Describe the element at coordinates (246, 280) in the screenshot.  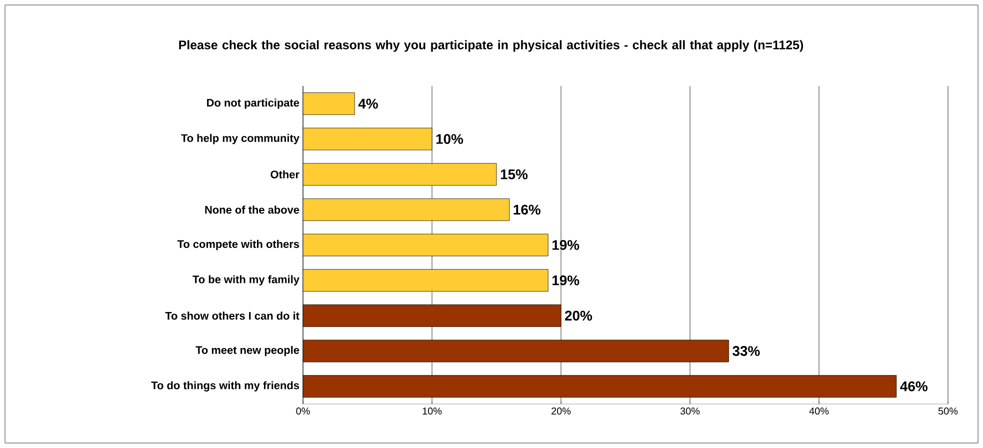
I see `y-tick-label: To be with my family` at that location.